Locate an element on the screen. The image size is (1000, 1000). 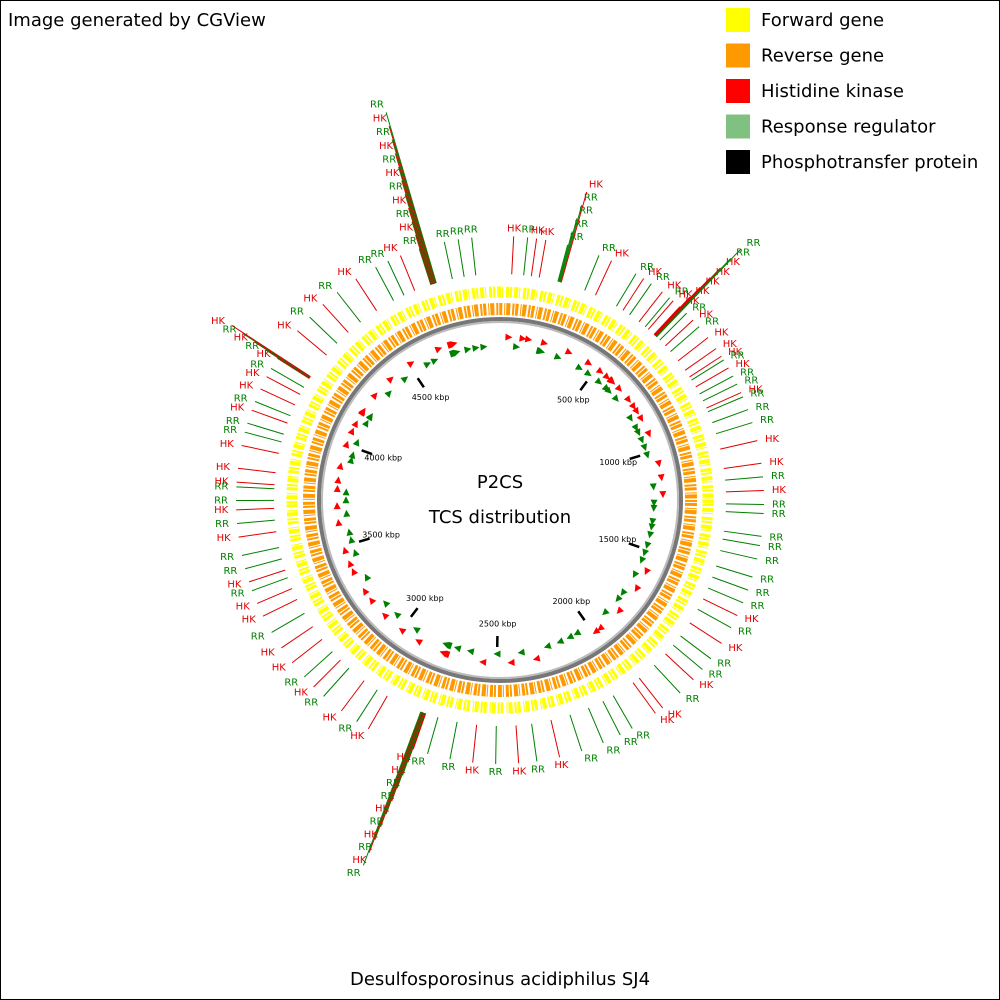
legend-swatch is located at coordinates (738, 126).